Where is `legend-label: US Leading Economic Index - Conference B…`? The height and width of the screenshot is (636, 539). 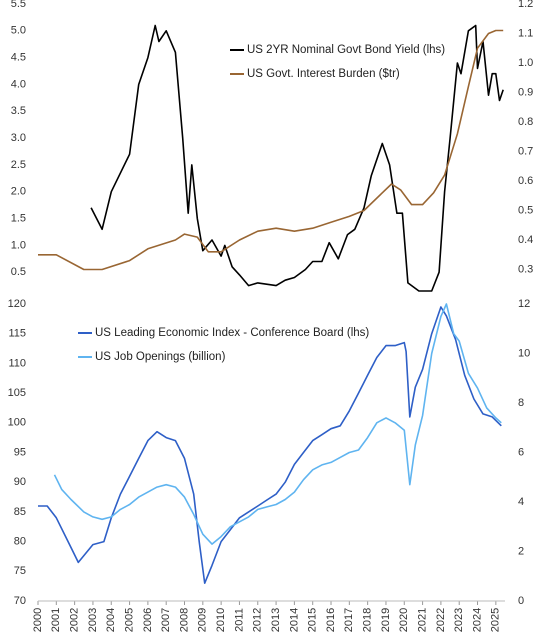 legend-label: US Leading Economic Index - Conference B… is located at coordinates (232, 333).